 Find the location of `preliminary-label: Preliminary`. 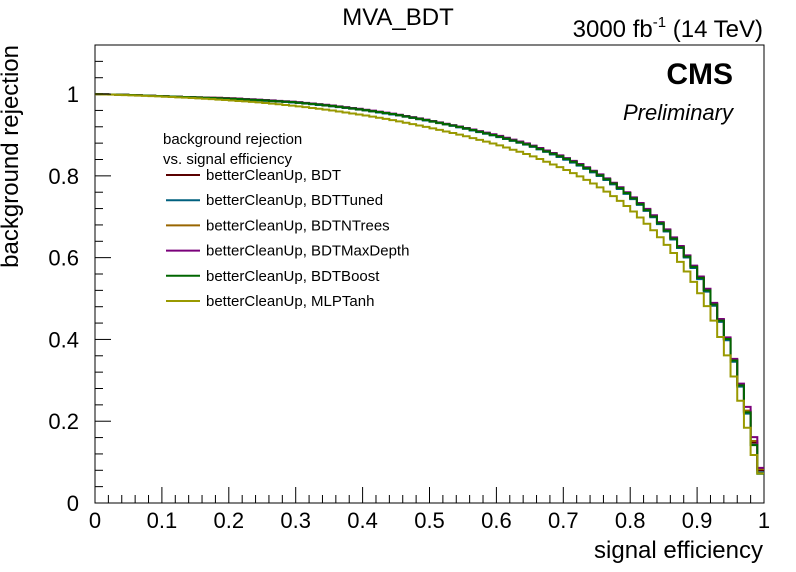

preliminary-label: Preliminary is located at coordinates (679, 112).